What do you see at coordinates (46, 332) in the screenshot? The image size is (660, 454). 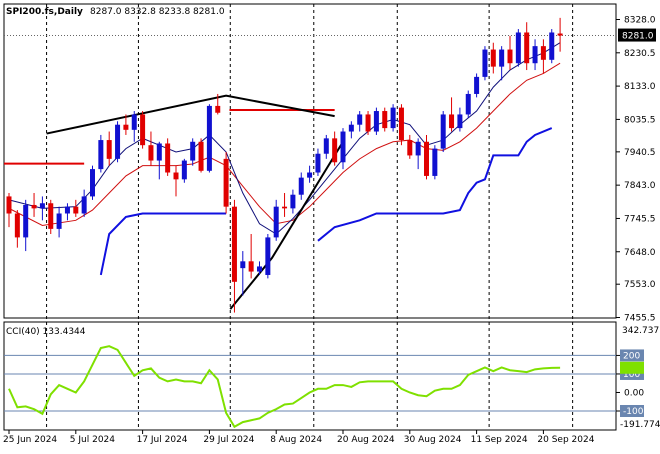 I see `cci-label: CCI(40) 133.4344` at bounding box center [46, 332].